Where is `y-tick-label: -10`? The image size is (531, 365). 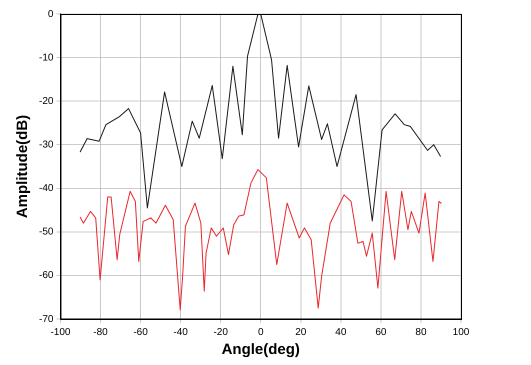 y-tick-label: -10 is located at coordinates (46, 58).